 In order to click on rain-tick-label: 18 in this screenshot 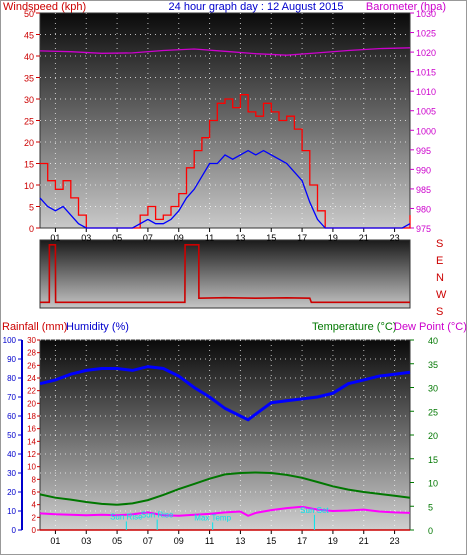, I will do `click(31, 416)`.